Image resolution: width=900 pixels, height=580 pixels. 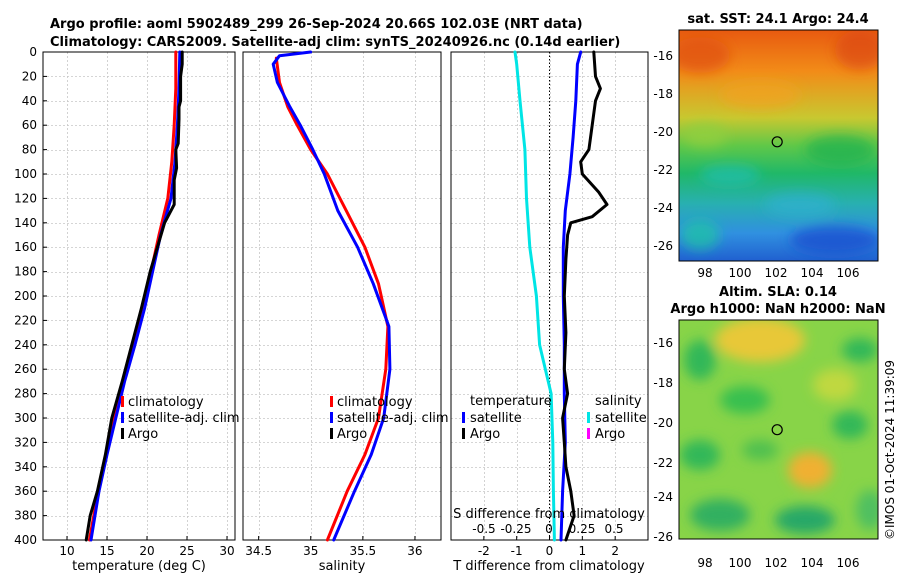 I want to click on temperature-x-label: temperature (deg C), so click(x=139, y=566).